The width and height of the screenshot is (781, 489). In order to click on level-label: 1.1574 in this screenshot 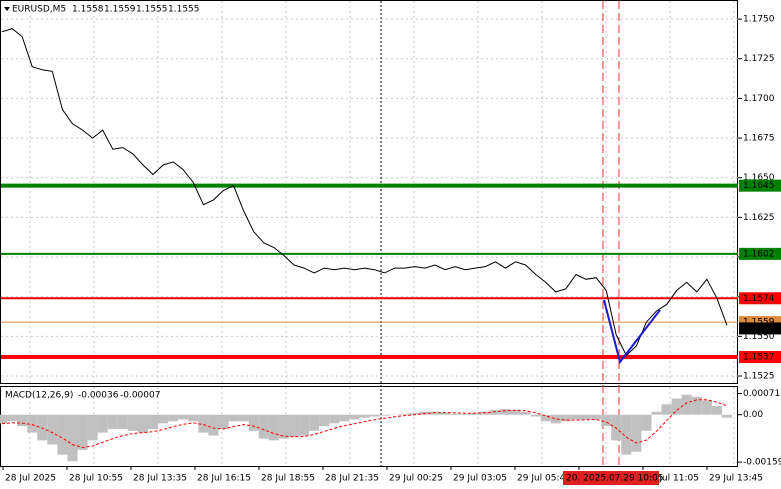, I will do `click(759, 299)`.